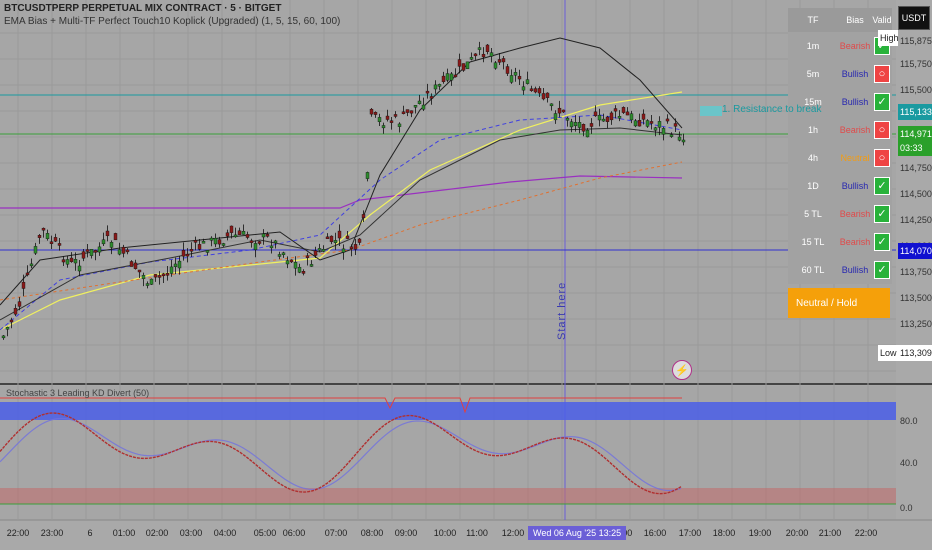  I want to click on oversold-band, so click(448, 496).